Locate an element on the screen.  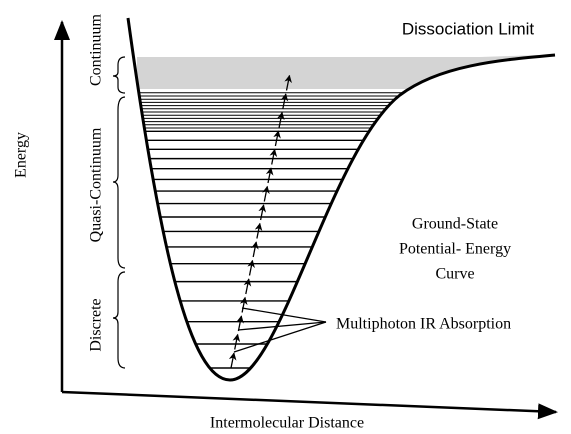
y-axis-label: Energy is located at coordinates (21, 155).